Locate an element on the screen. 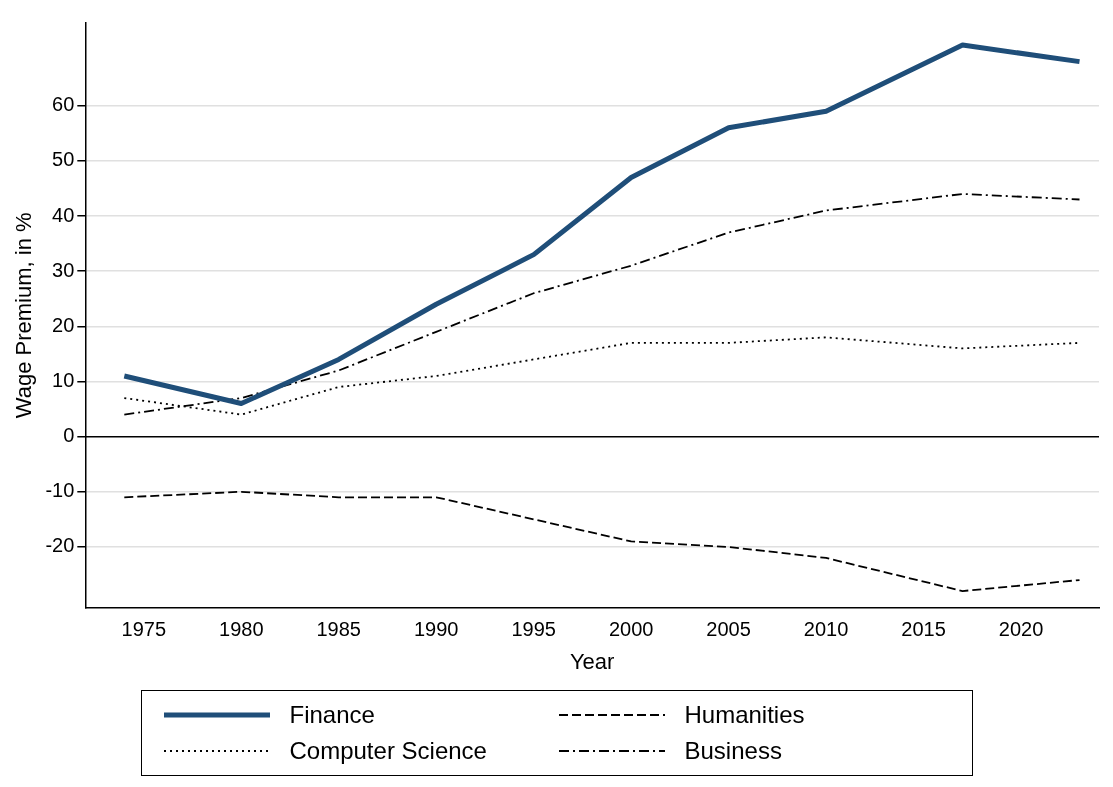  y-tick-label: 40 is located at coordinates (63, 214).